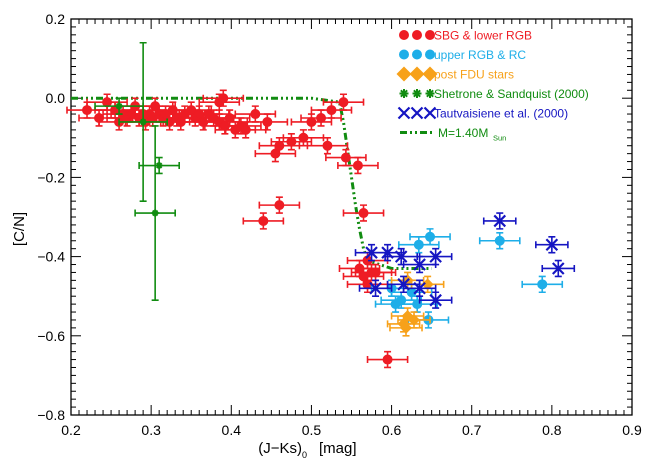  Describe the element at coordinates (462, 55) in the screenshot. I see `legend-item-upper-rgb-rc: upper RGB & RC` at that location.